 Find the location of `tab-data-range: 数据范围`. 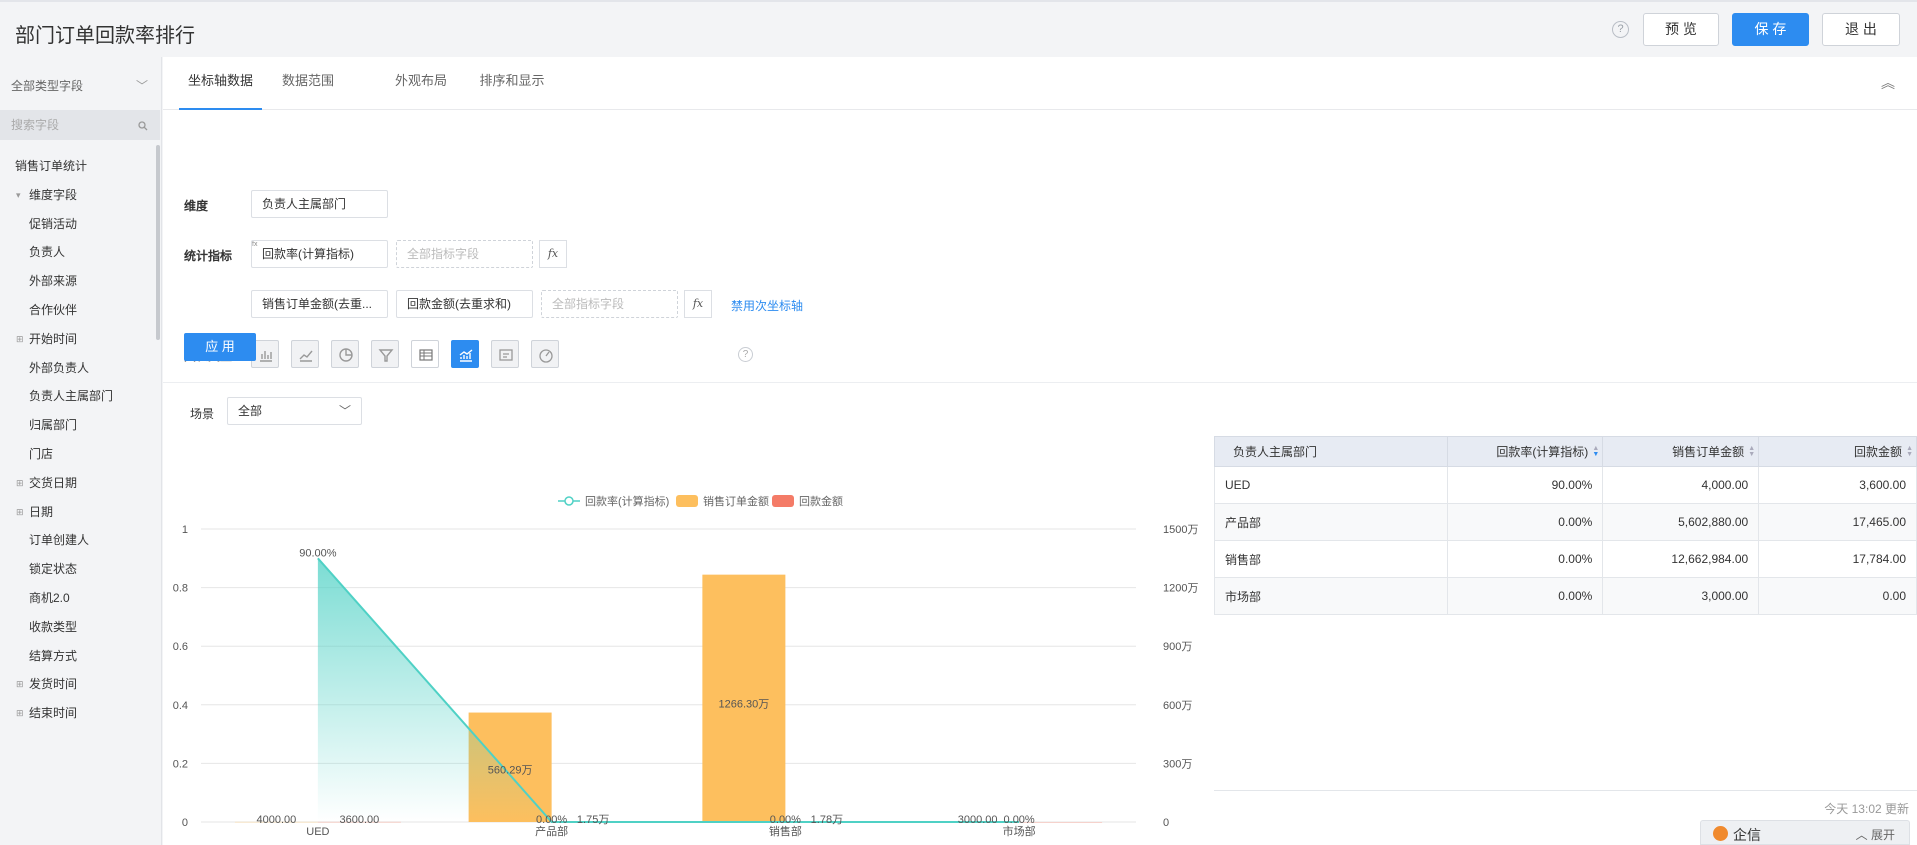

tab-data-range: 数据范围 is located at coordinates (307, 80).